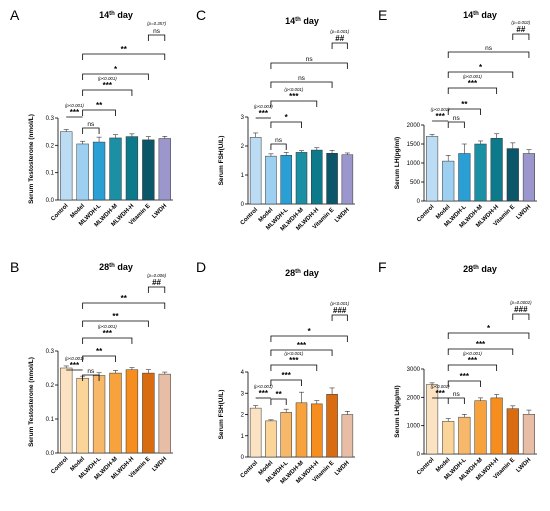 The width and height of the screenshot is (550, 511). What do you see at coordinates (415, 183) in the screenshot?
I see `y-tick-label: 500` at bounding box center [415, 183].